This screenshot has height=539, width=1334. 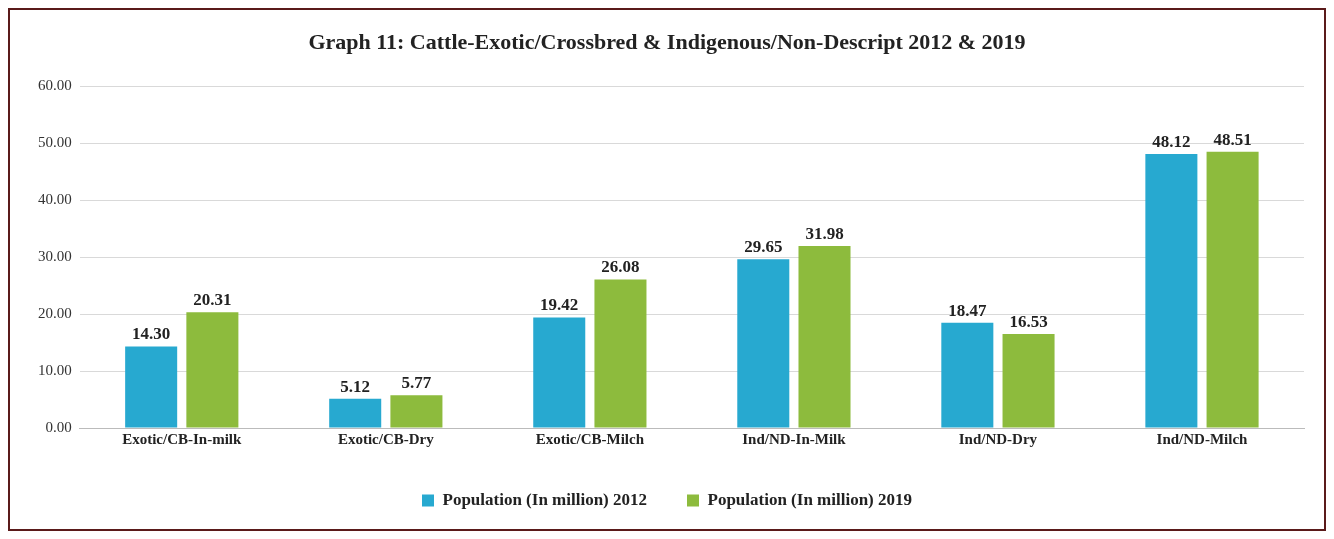 What do you see at coordinates (212, 300) in the screenshot?
I see `data-label: 20.31` at bounding box center [212, 300].